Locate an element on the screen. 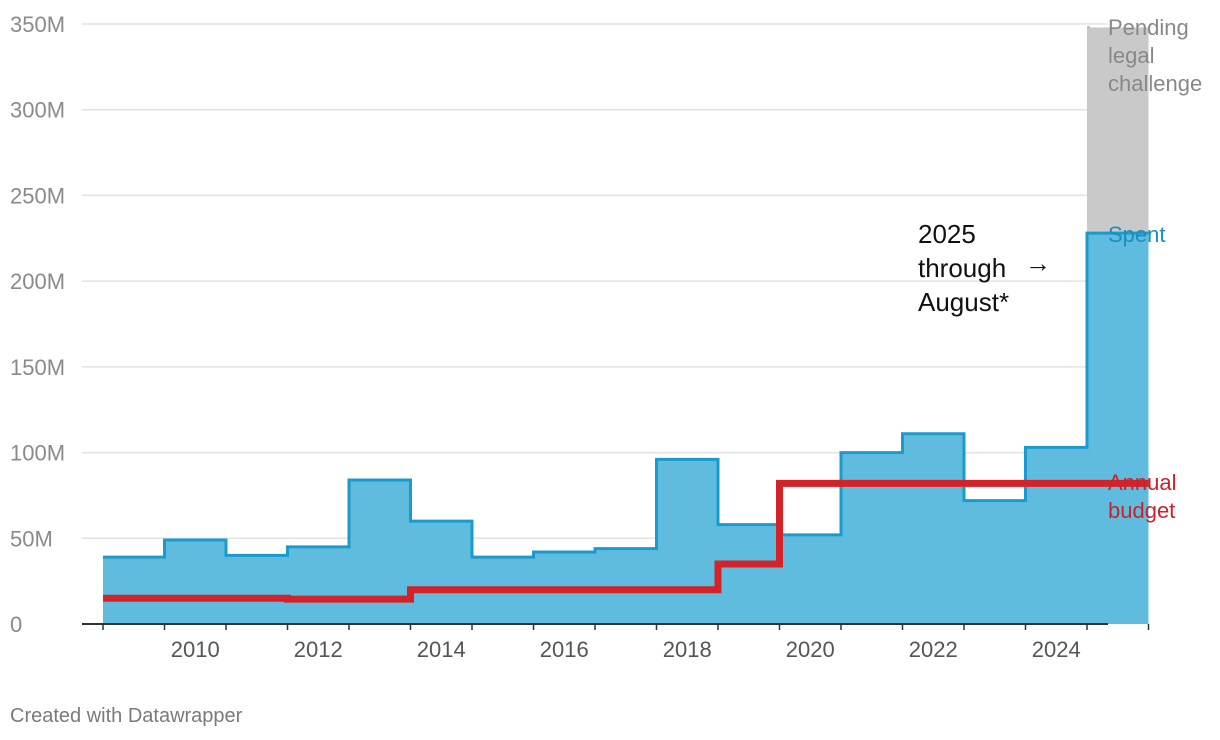 The image size is (1220, 740). x-tick-label: 2022 is located at coordinates (933, 649).